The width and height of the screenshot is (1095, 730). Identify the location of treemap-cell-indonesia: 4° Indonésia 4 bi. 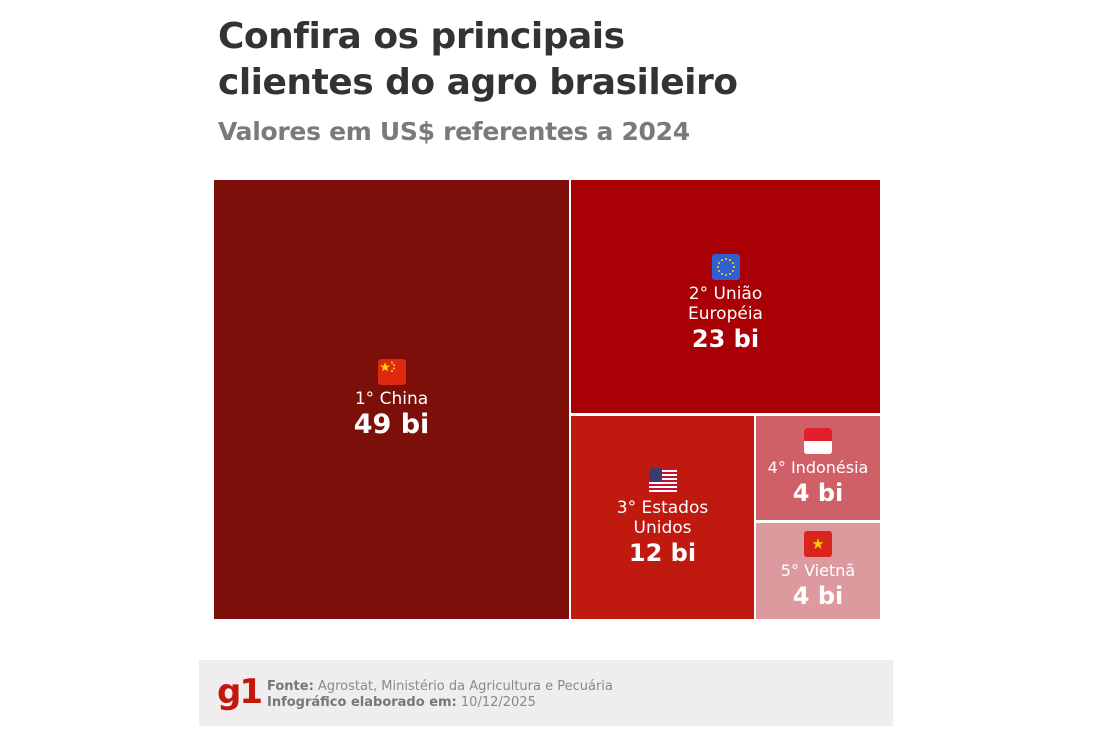
(818, 468).